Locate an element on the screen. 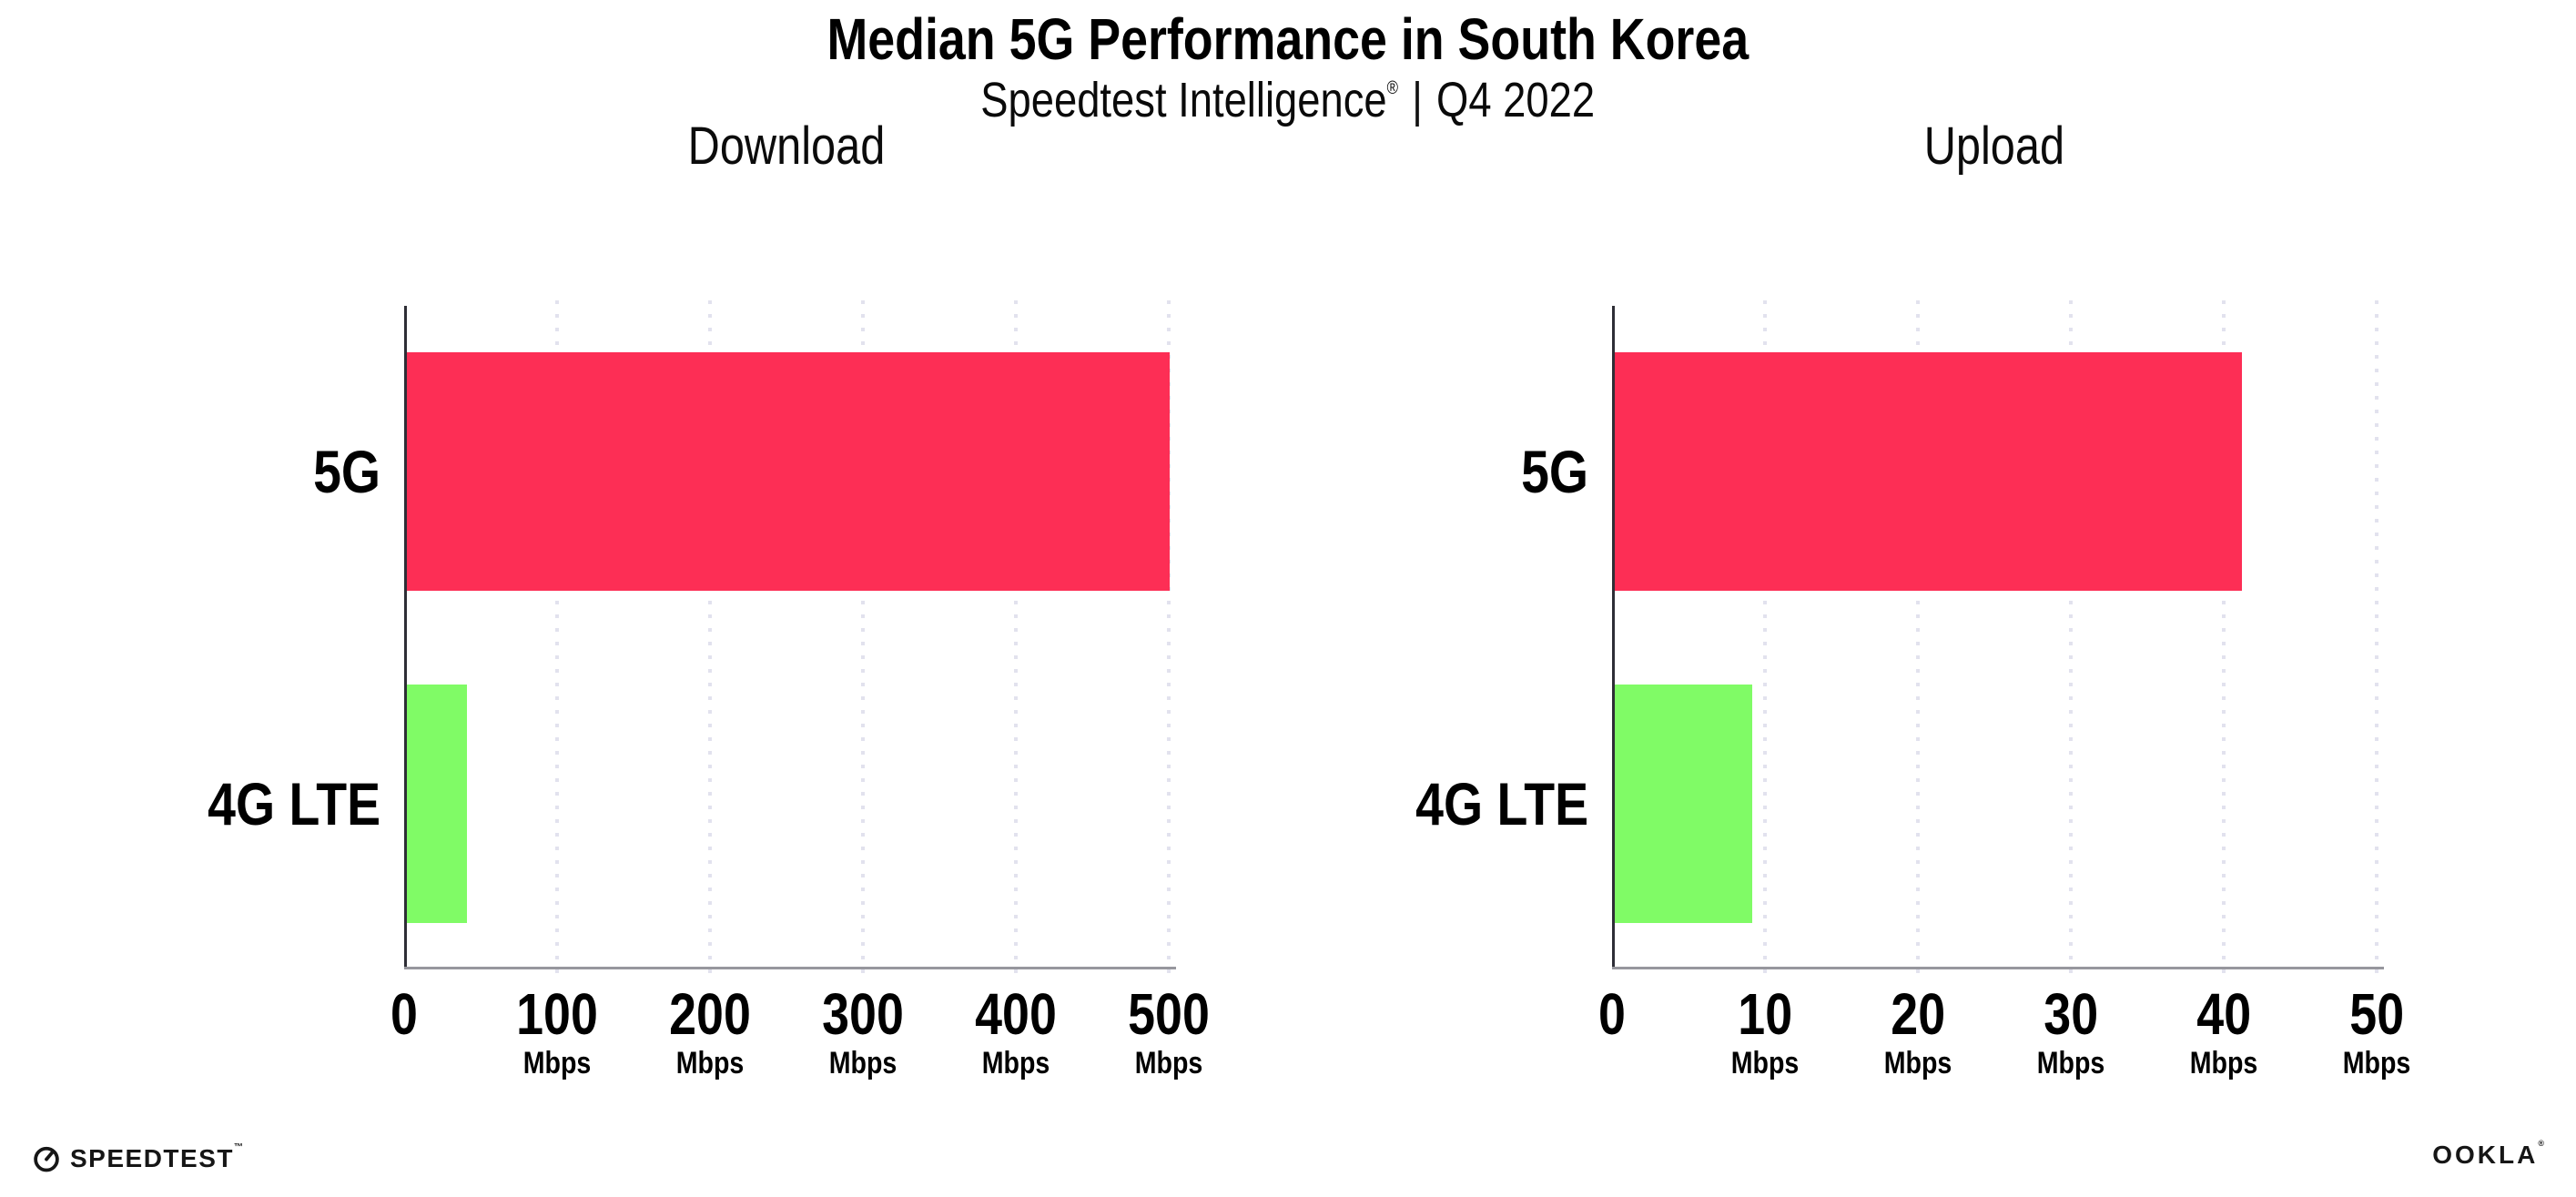 This screenshot has width=2576, height=1197. x-tick-value: 10 is located at coordinates (1765, 1014).